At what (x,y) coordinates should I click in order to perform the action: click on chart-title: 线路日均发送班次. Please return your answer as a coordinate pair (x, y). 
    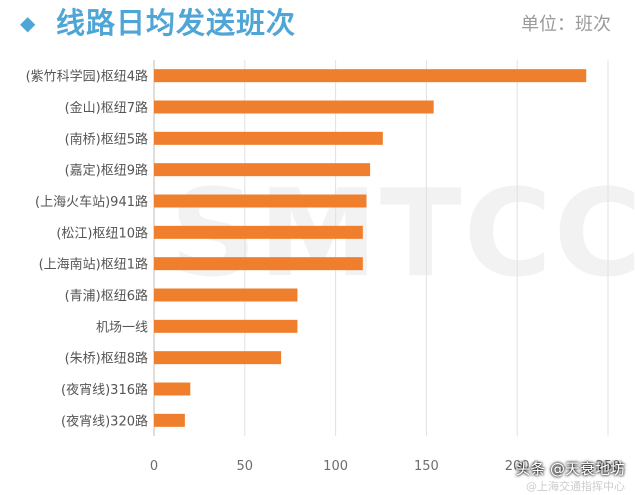
    Looking at the image, I should click on (176, 23).